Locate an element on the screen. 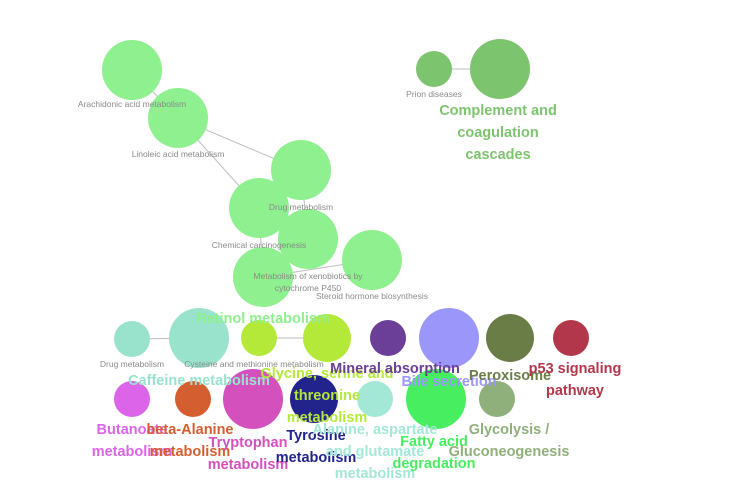  arachidonic-acid-metabolism-node-label: Arachidonic acid metabolism is located at coordinates (132, 104).